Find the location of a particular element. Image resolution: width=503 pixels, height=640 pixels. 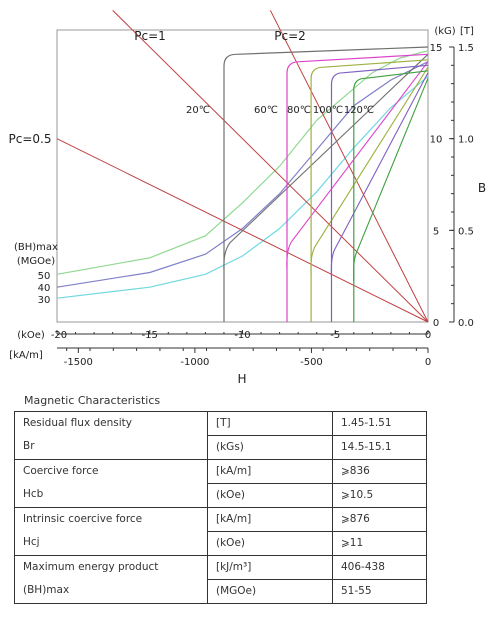

bh-title-1: (MGOe) is located at coordinates (36, 261).